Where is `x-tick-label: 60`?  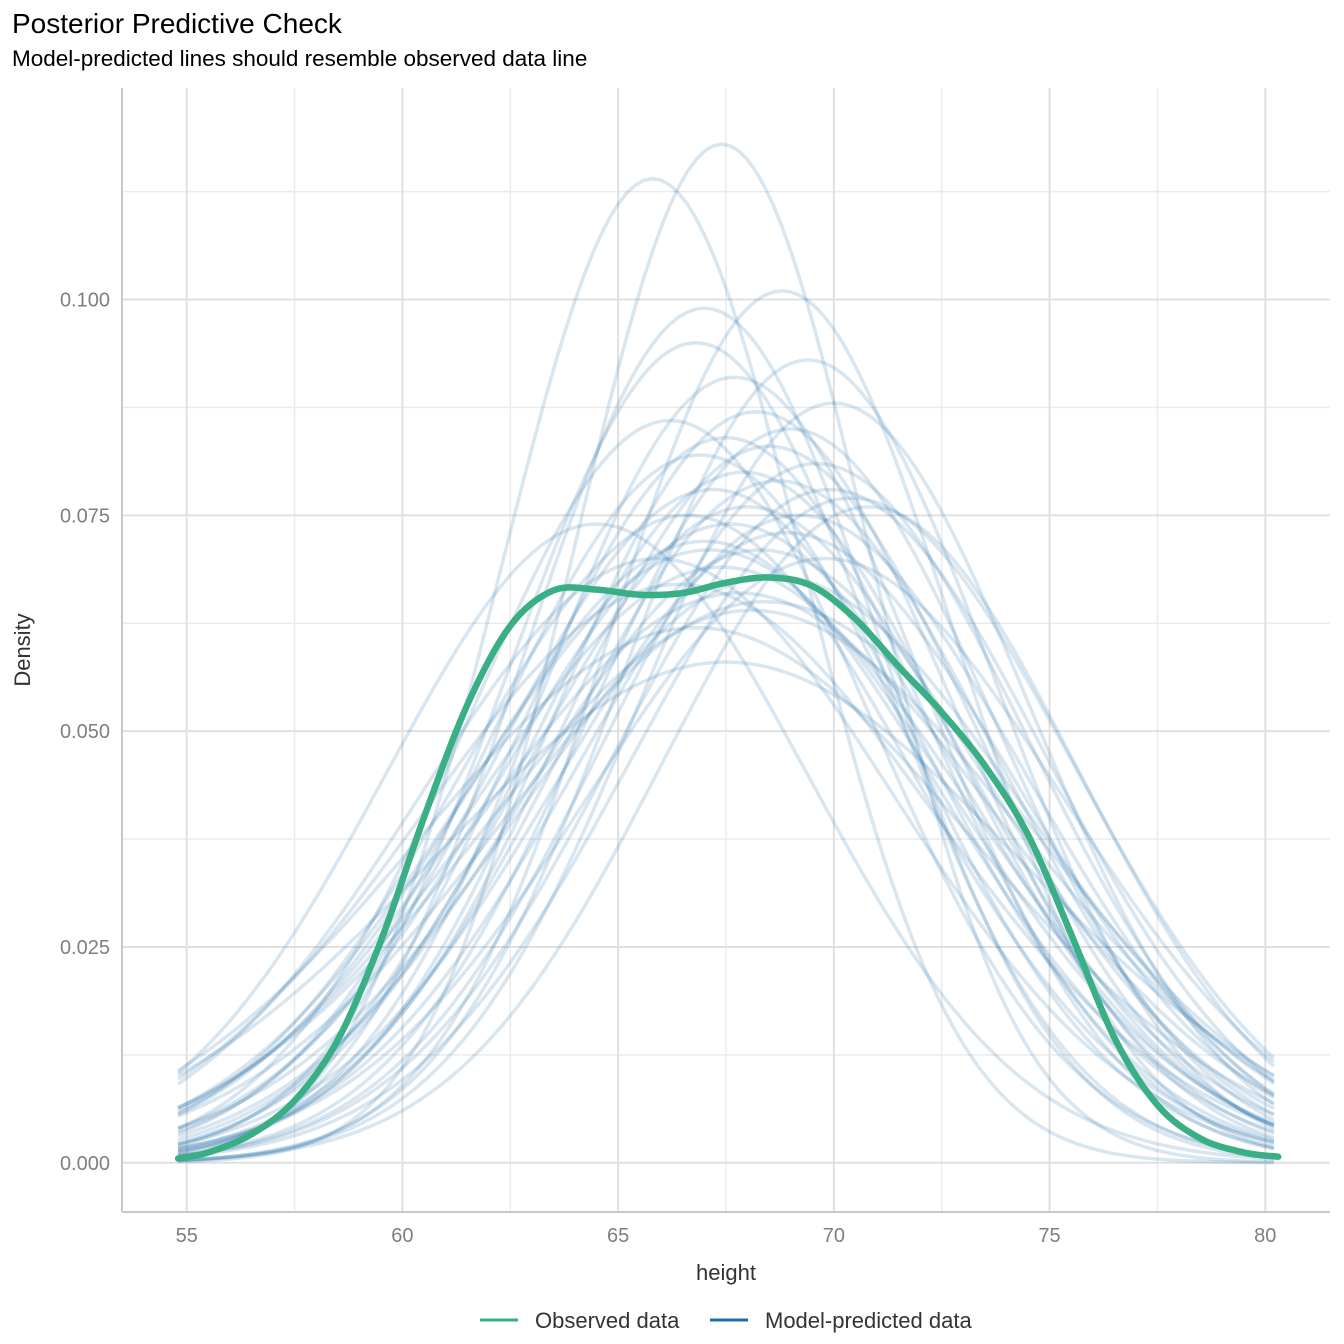 x-tick-label: 60 is located at coordinates (402, 1236).